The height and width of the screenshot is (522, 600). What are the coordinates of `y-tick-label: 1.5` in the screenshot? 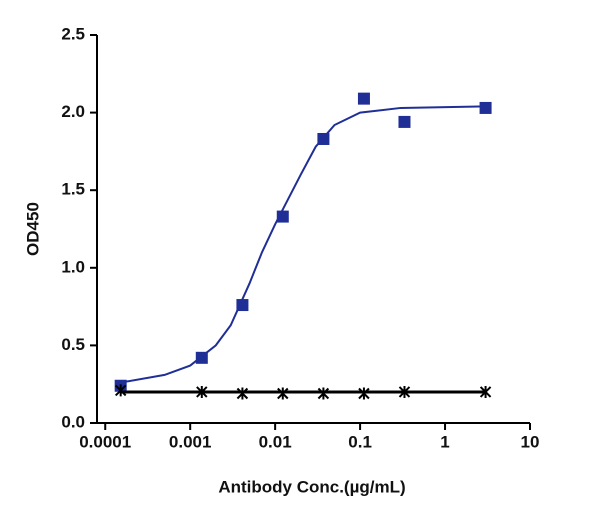 It's located at (73, 189).